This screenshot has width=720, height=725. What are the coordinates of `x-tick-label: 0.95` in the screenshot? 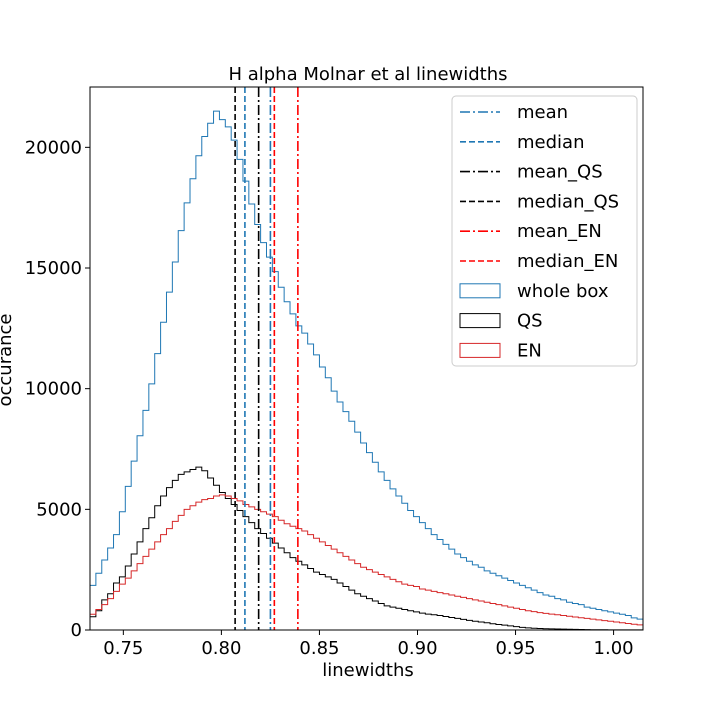 It's located at (515, 648).